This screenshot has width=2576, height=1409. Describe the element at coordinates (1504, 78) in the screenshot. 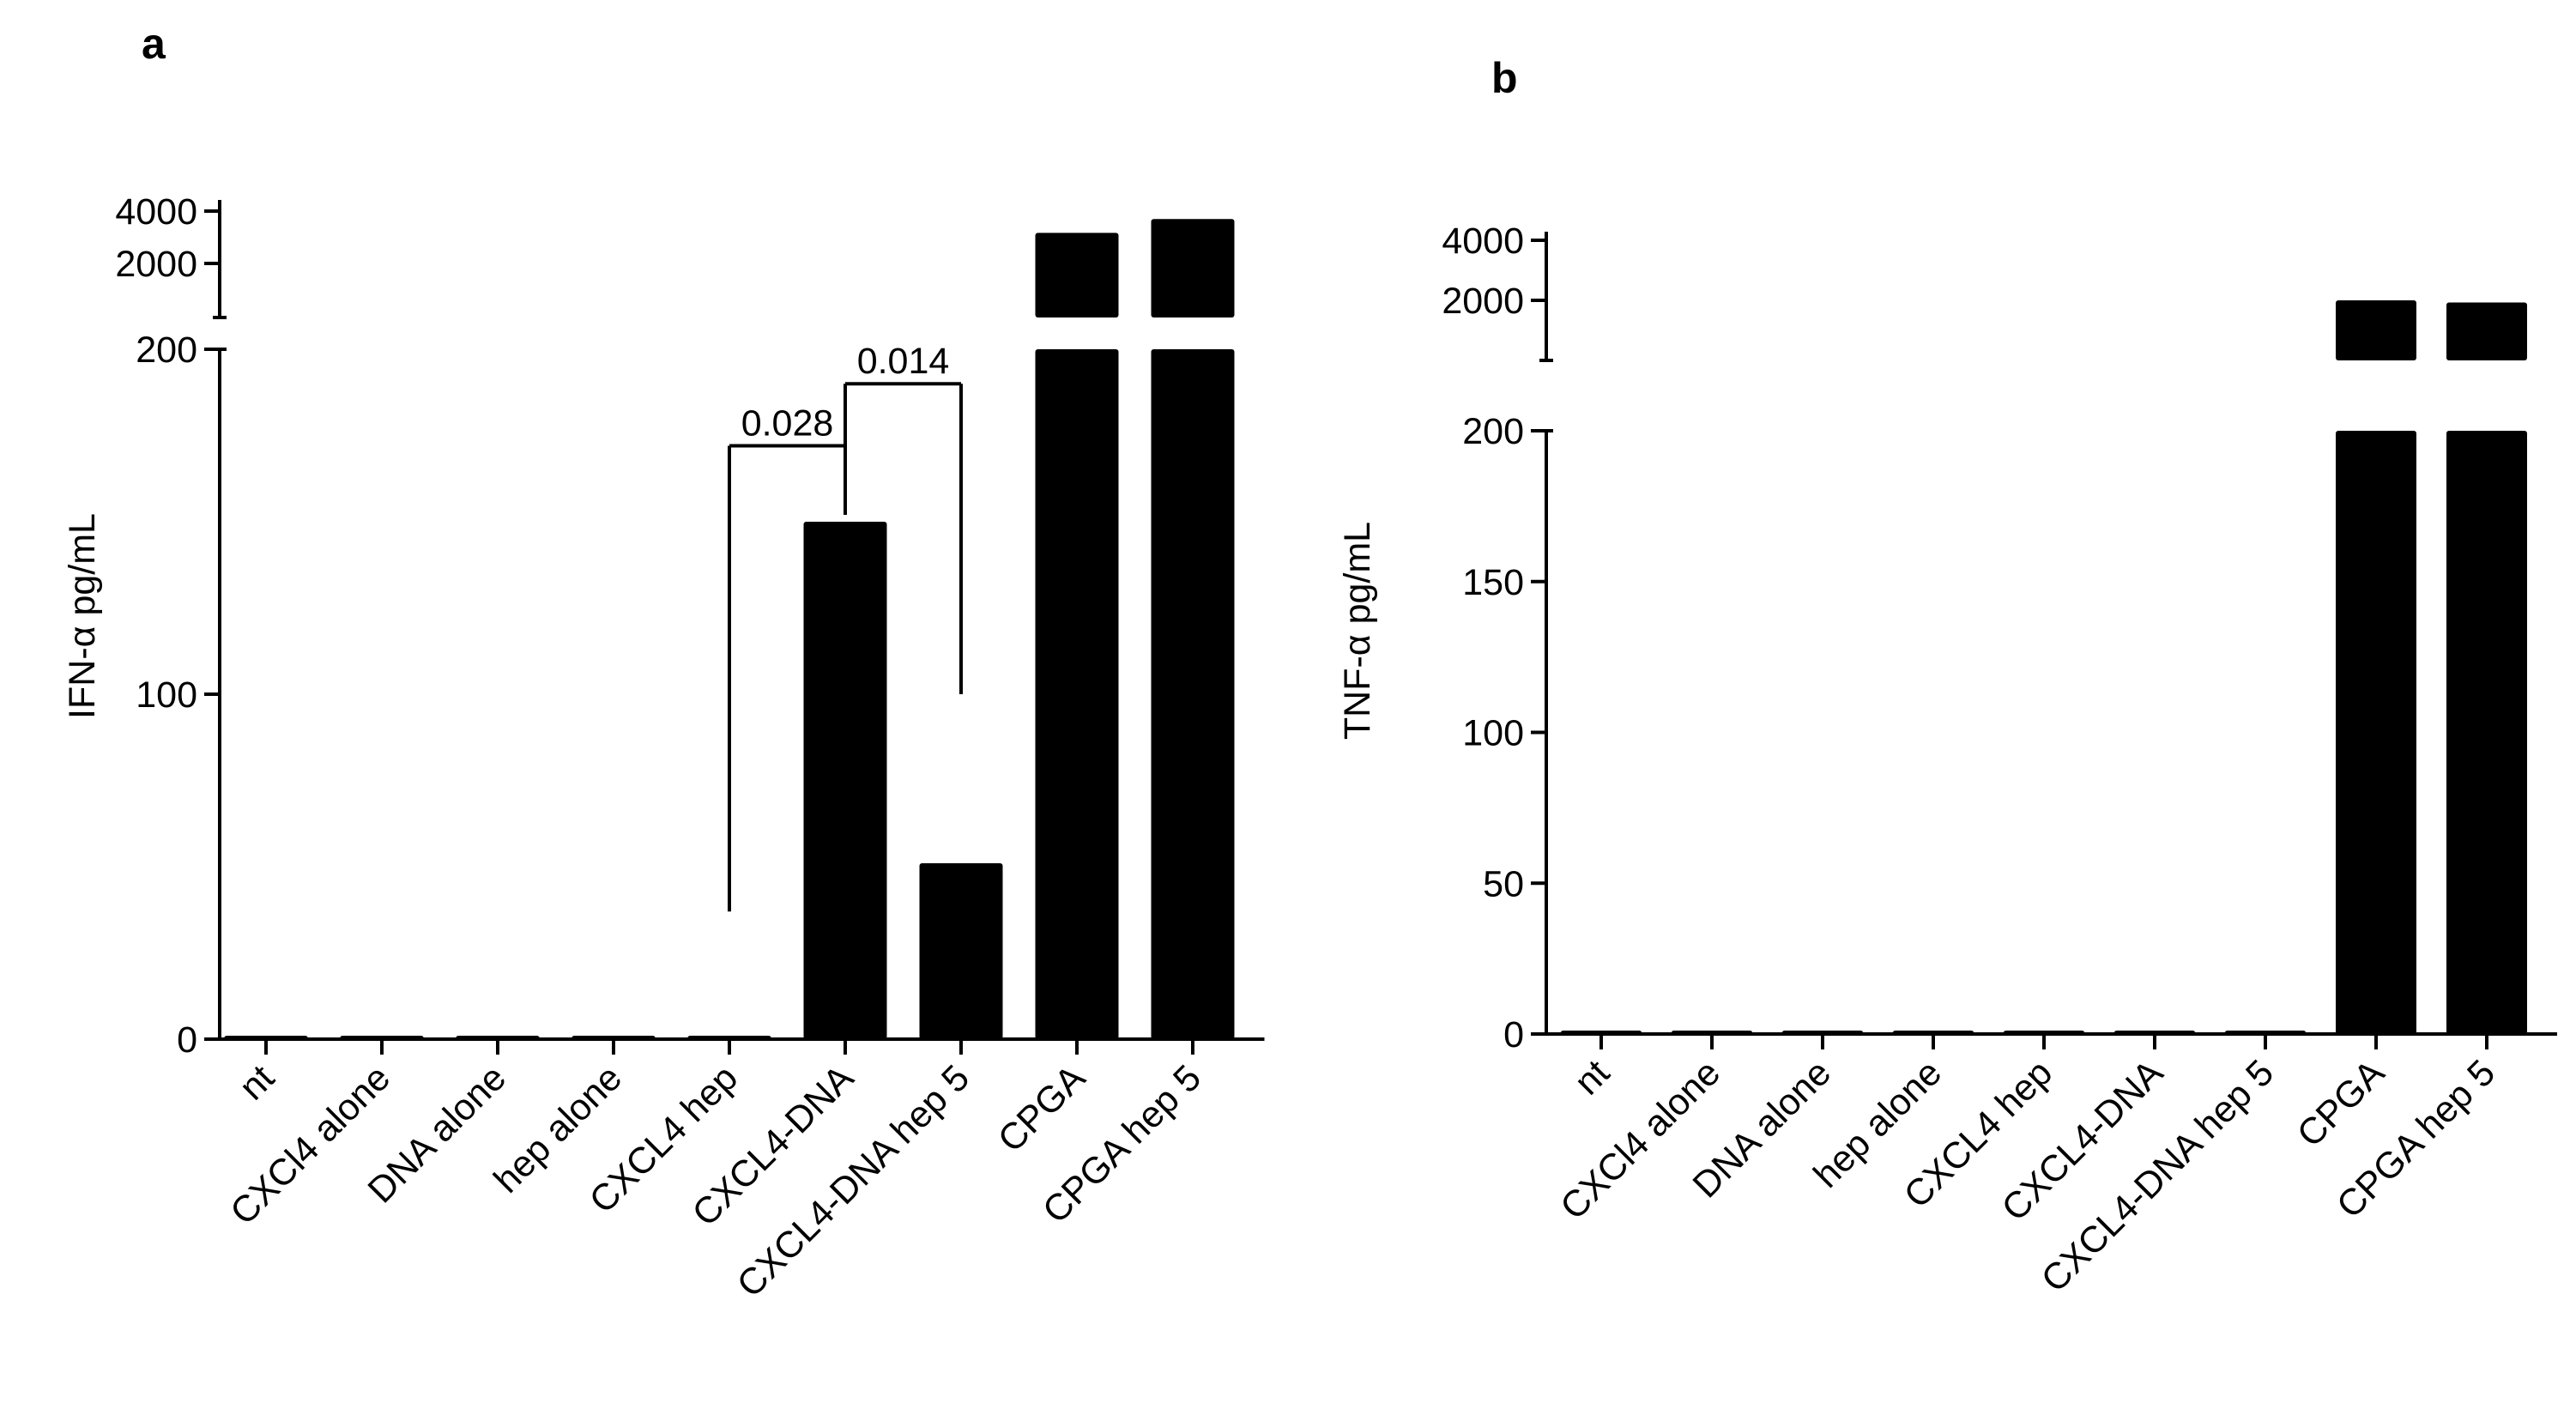

I see `panel-label: b` at that location.